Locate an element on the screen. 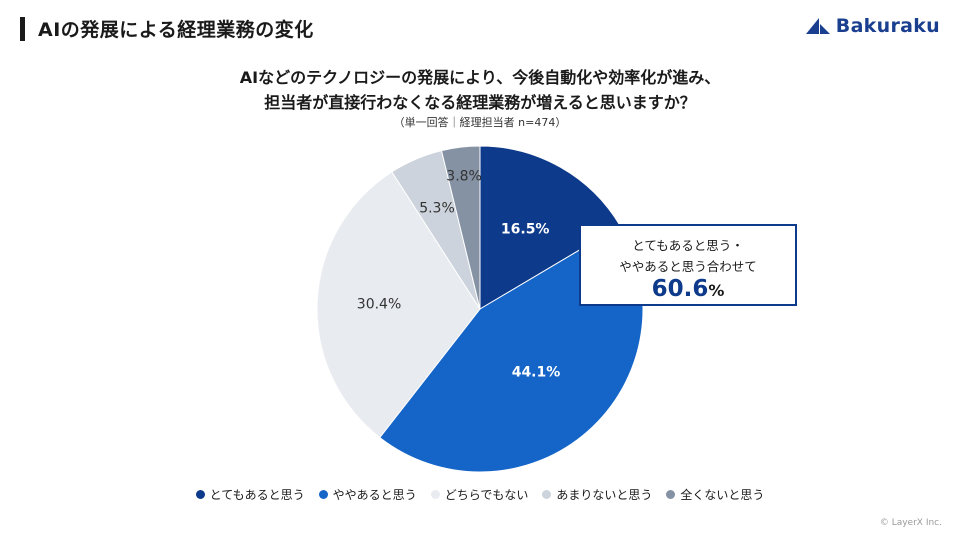 The image size is (960, 540). legend-item: ややあると思う is located at coordinates (367, 494).